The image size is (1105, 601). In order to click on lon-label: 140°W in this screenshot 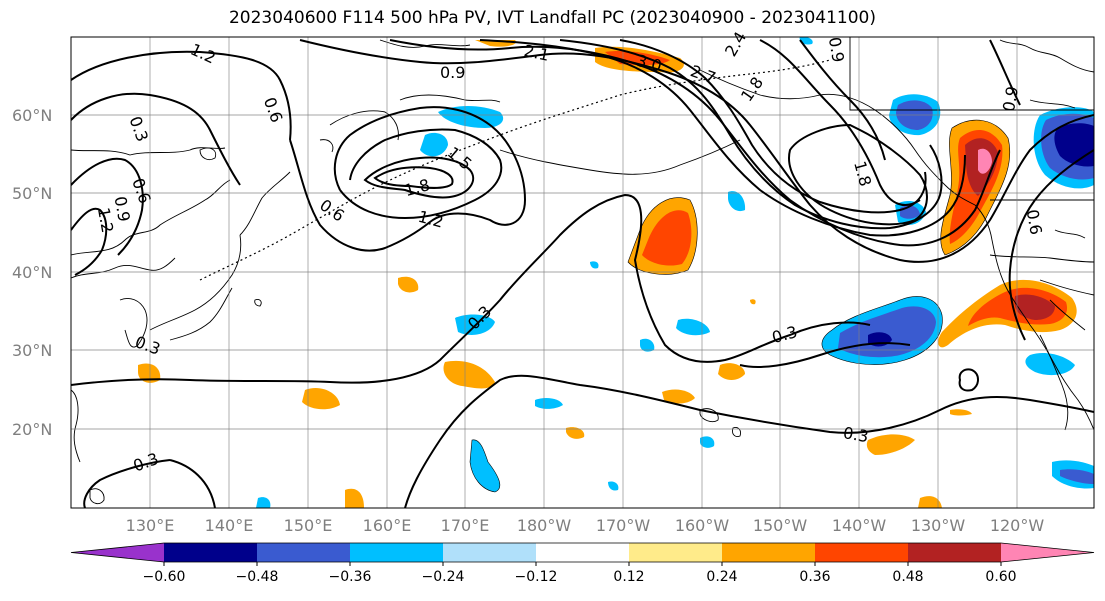, I will do `click(859, 525)`.